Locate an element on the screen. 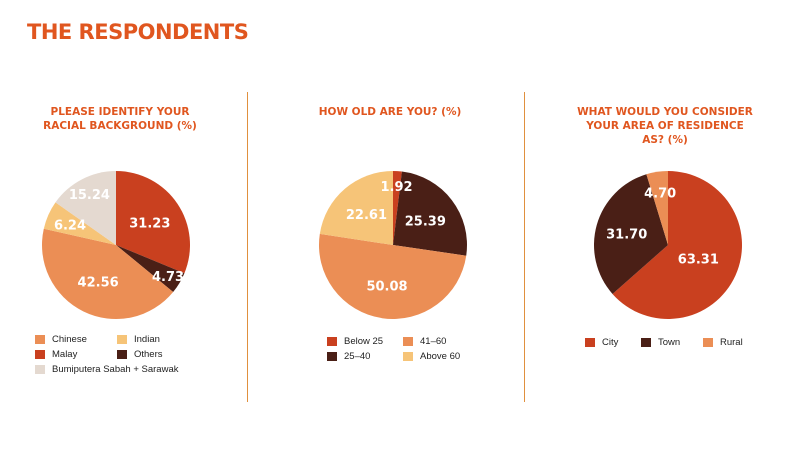  legend-label-malay: Malay is located at coordinates (65, 354).